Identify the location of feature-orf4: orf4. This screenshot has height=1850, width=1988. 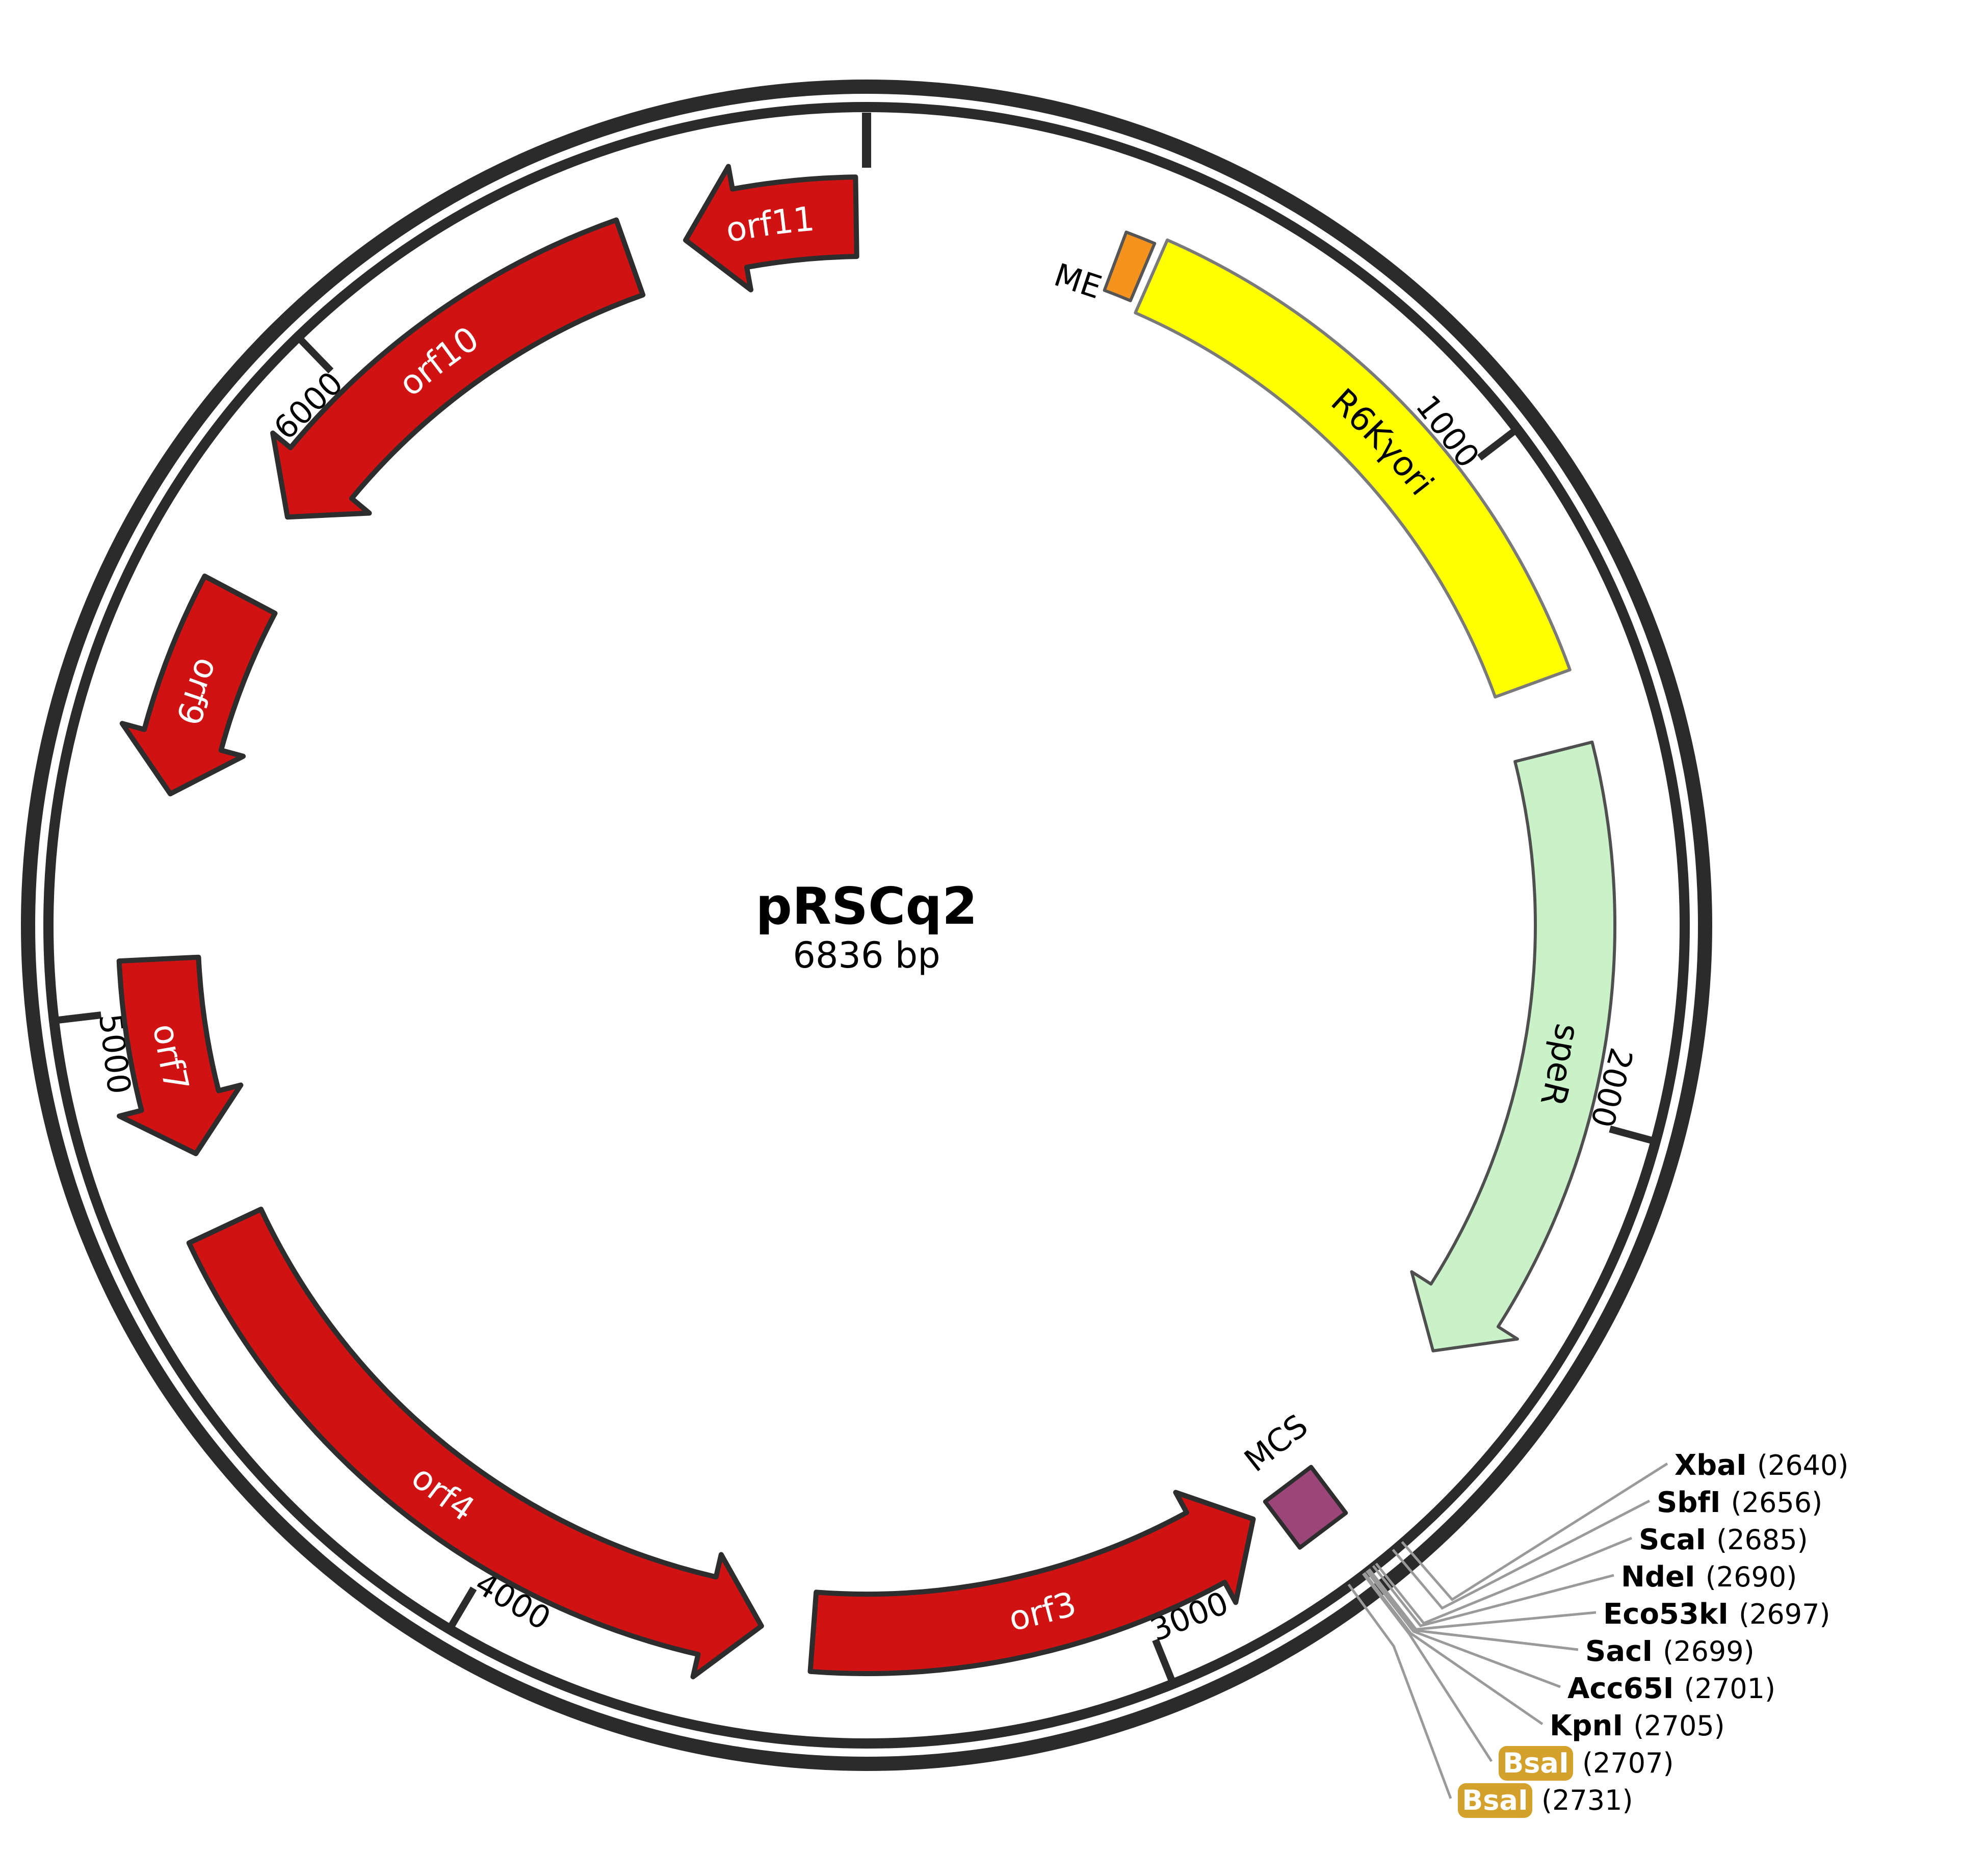
(475, 1443).